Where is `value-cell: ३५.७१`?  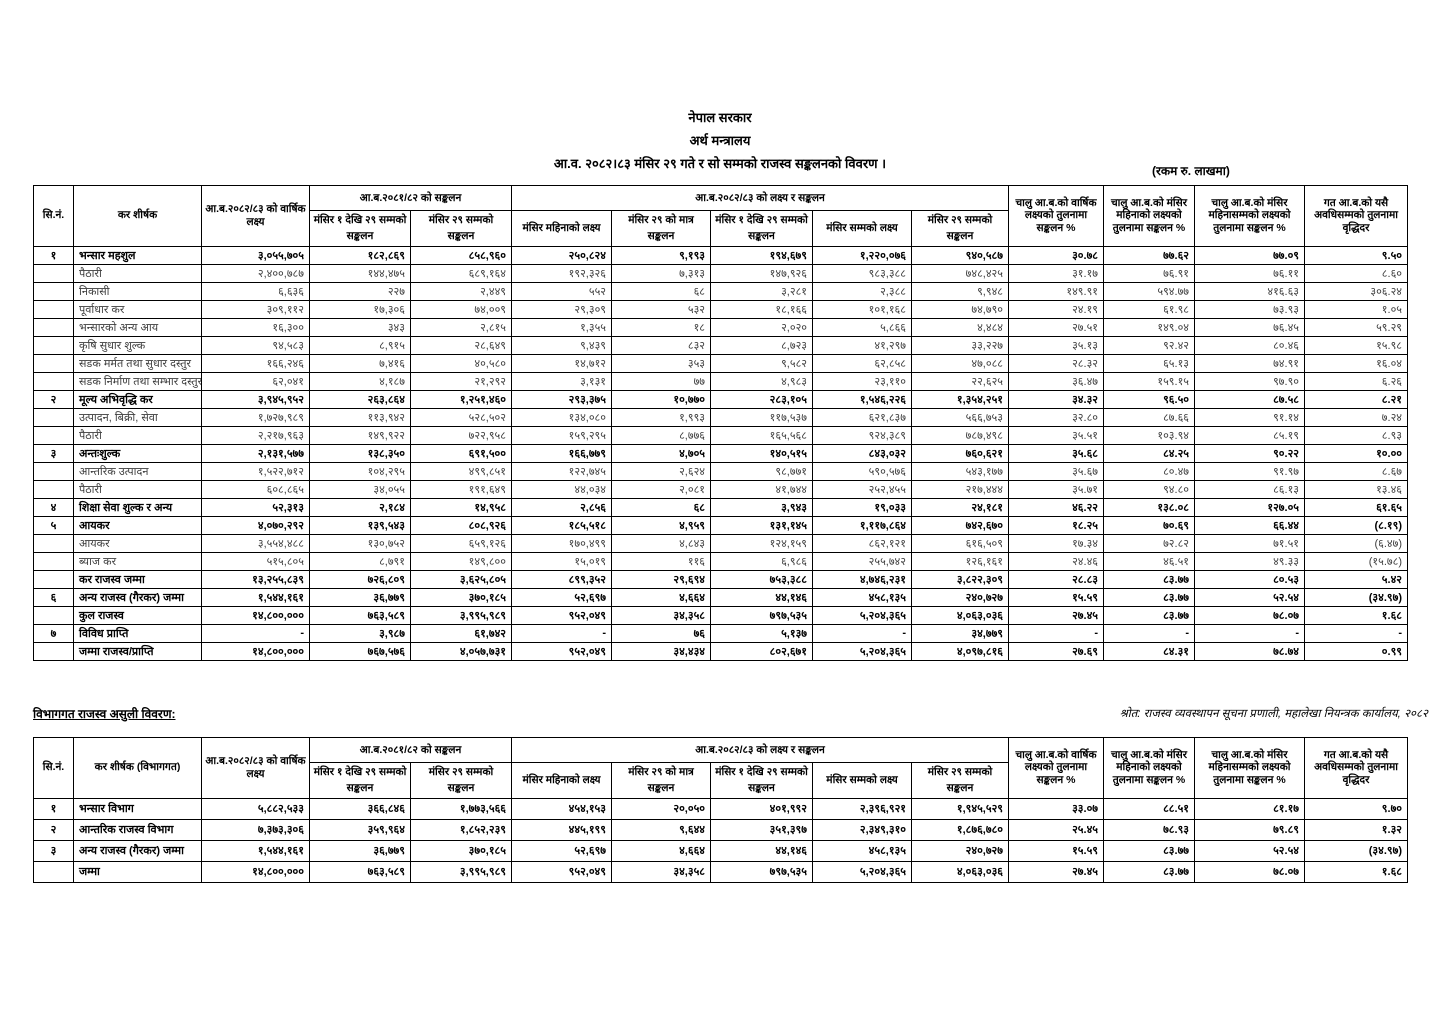 value-cell: ३५.७१ is located at coordinates (1056, 489).